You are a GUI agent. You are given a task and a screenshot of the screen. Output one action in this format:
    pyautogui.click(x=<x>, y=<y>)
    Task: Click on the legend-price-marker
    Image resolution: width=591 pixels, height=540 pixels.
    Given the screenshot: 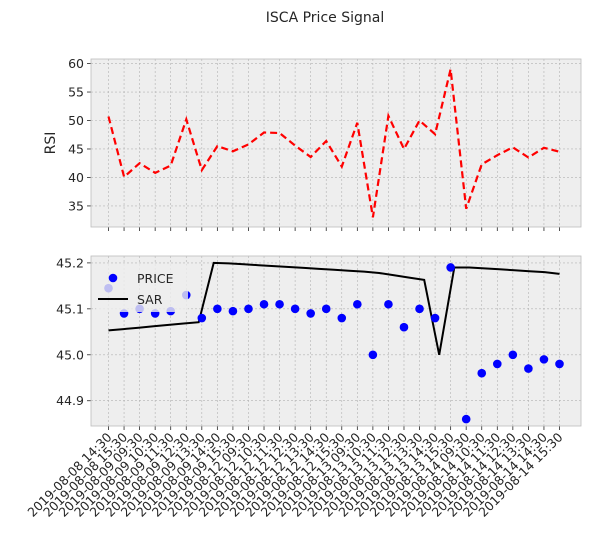 What is the action you would take?
    pyautogui.click(x=113, y=278)
    